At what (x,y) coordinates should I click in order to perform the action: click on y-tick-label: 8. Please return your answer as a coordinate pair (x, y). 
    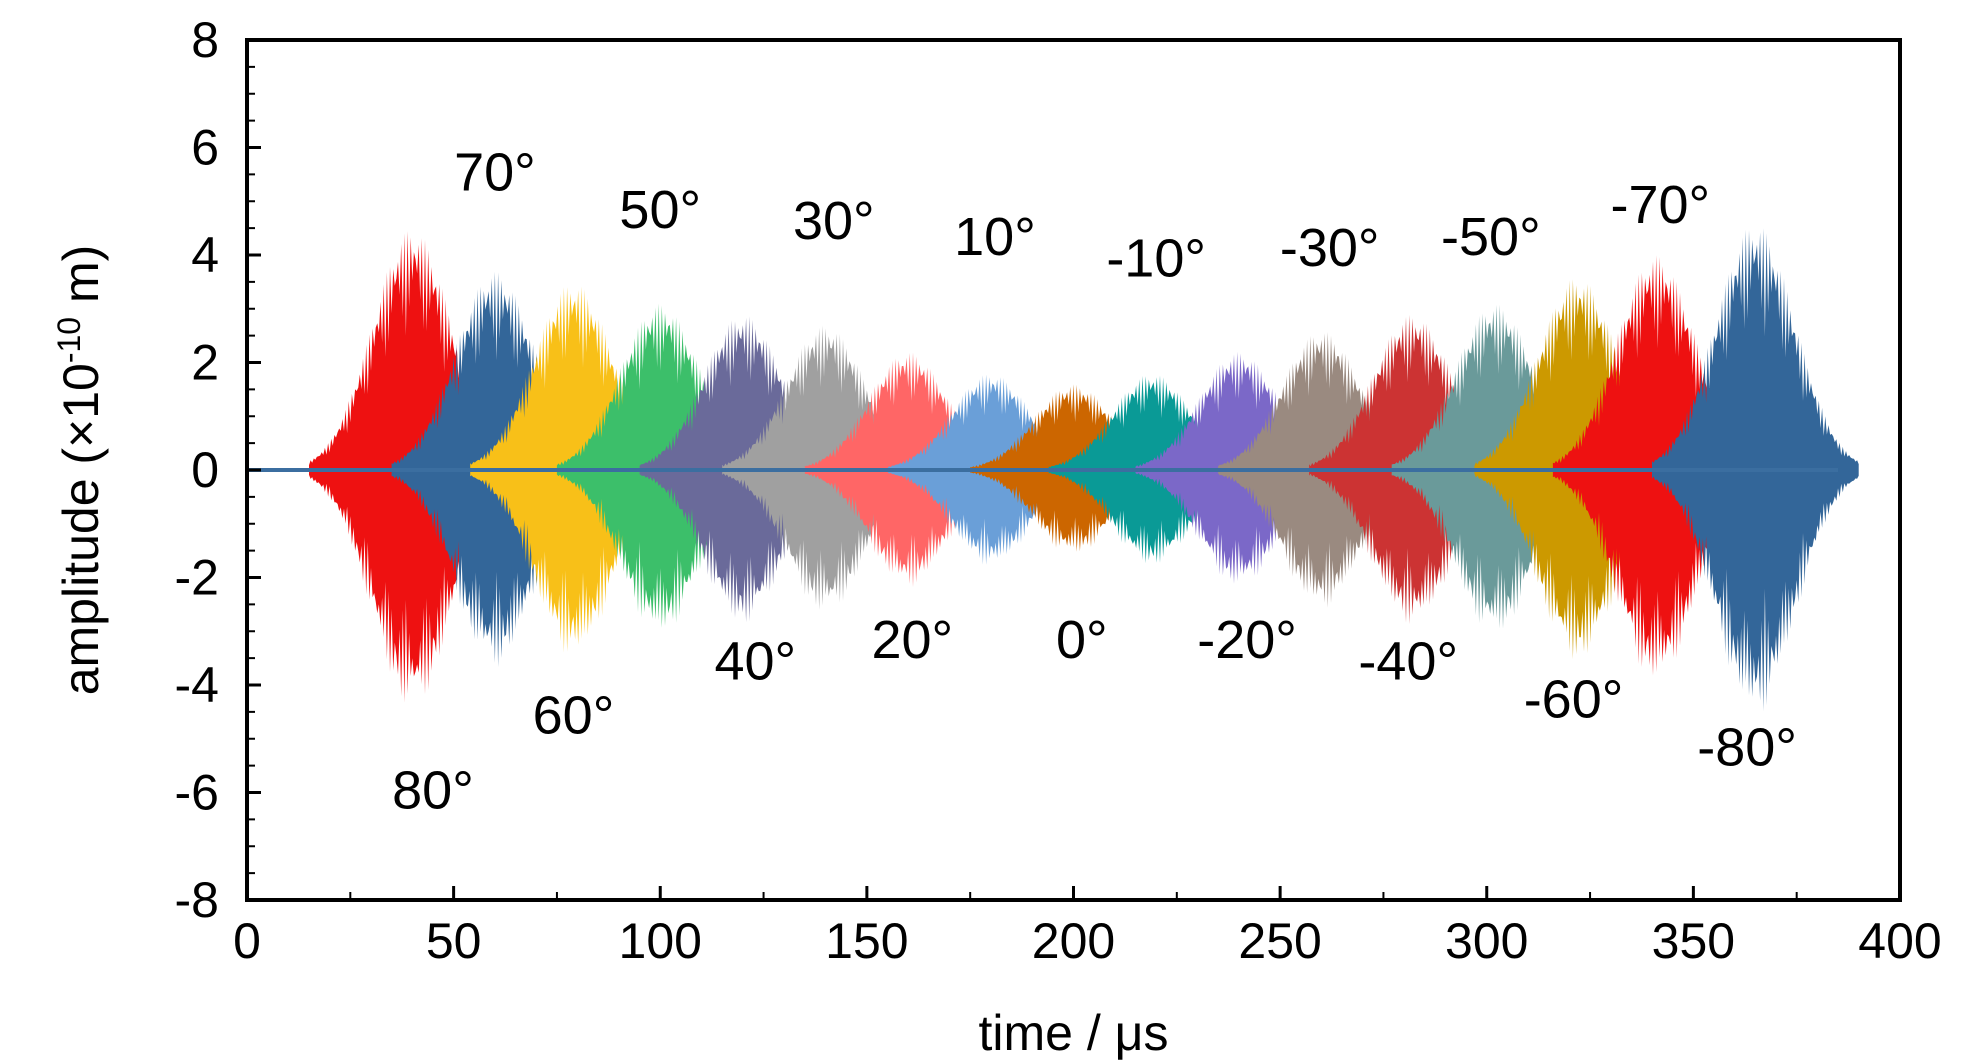
    Looking at the image, I should click on (205, 40).